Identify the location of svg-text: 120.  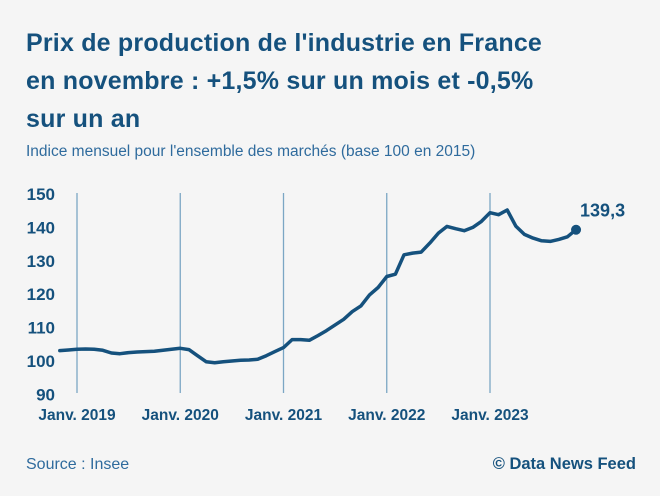
(41, 294).